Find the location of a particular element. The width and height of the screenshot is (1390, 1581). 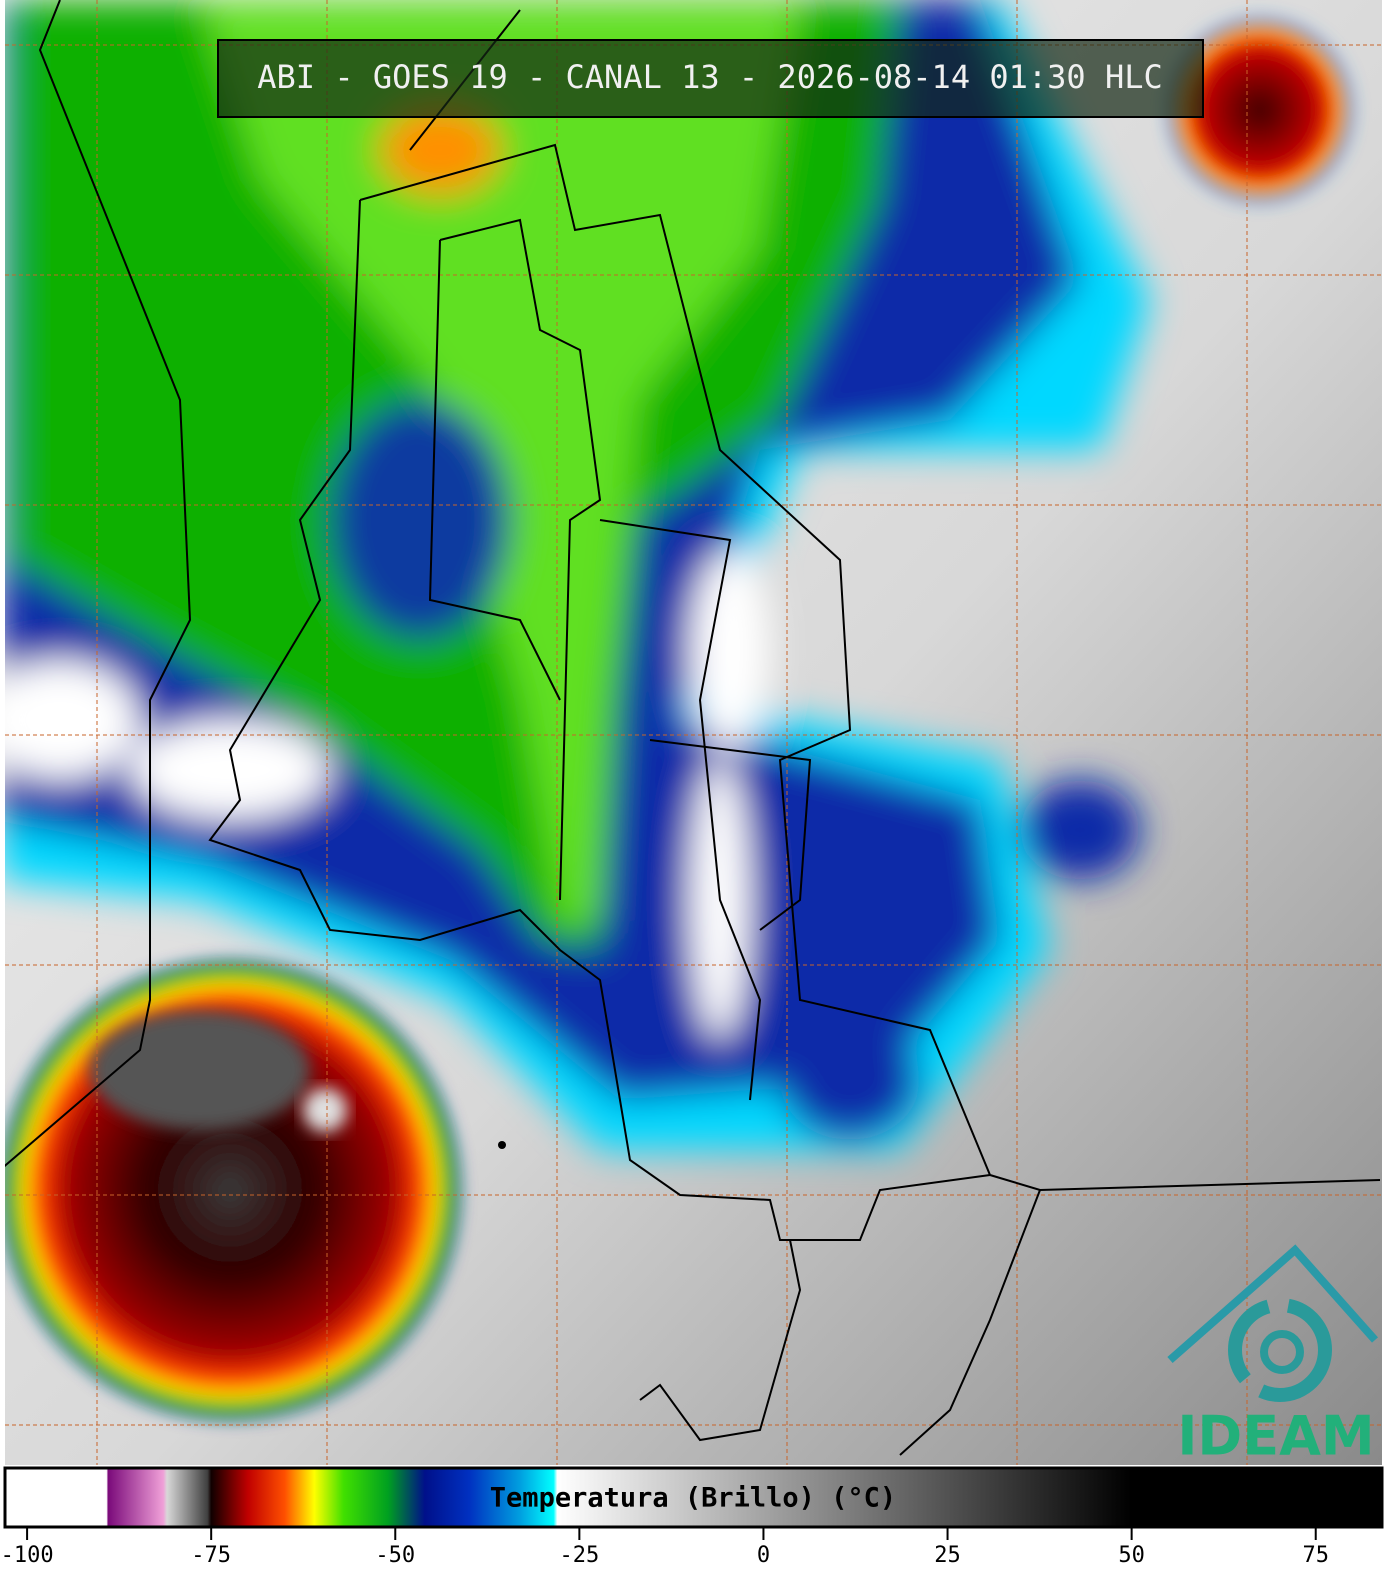

tick-label: -50 is located at coordinates (395, 1555).